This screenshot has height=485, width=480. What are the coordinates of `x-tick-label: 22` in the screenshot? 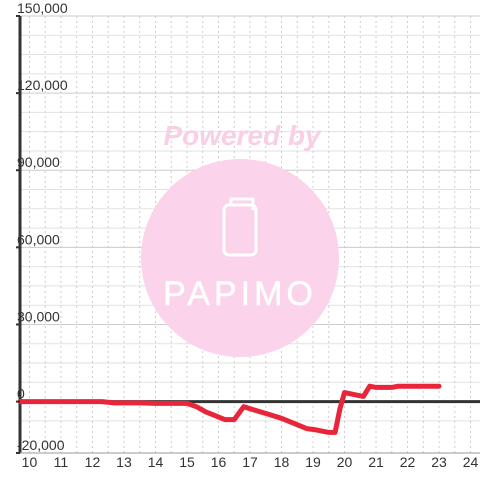 It's located at (408, 462).